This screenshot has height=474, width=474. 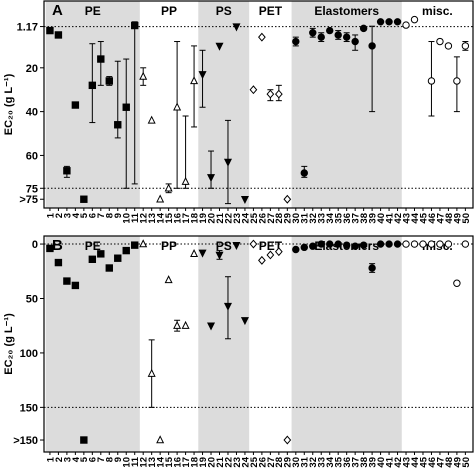 What do you see at coordinates (228, 218) in the screenshot?
I see `x-tick-label: 22` at bounding box center [228, 218].